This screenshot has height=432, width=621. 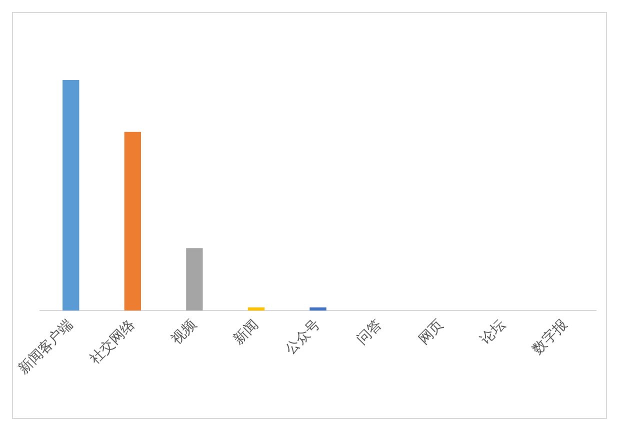 What do you see at coordinates (184, 332) in the screenshot?
I see `x-tick-label: 视频` at bounding box center [184, 332].